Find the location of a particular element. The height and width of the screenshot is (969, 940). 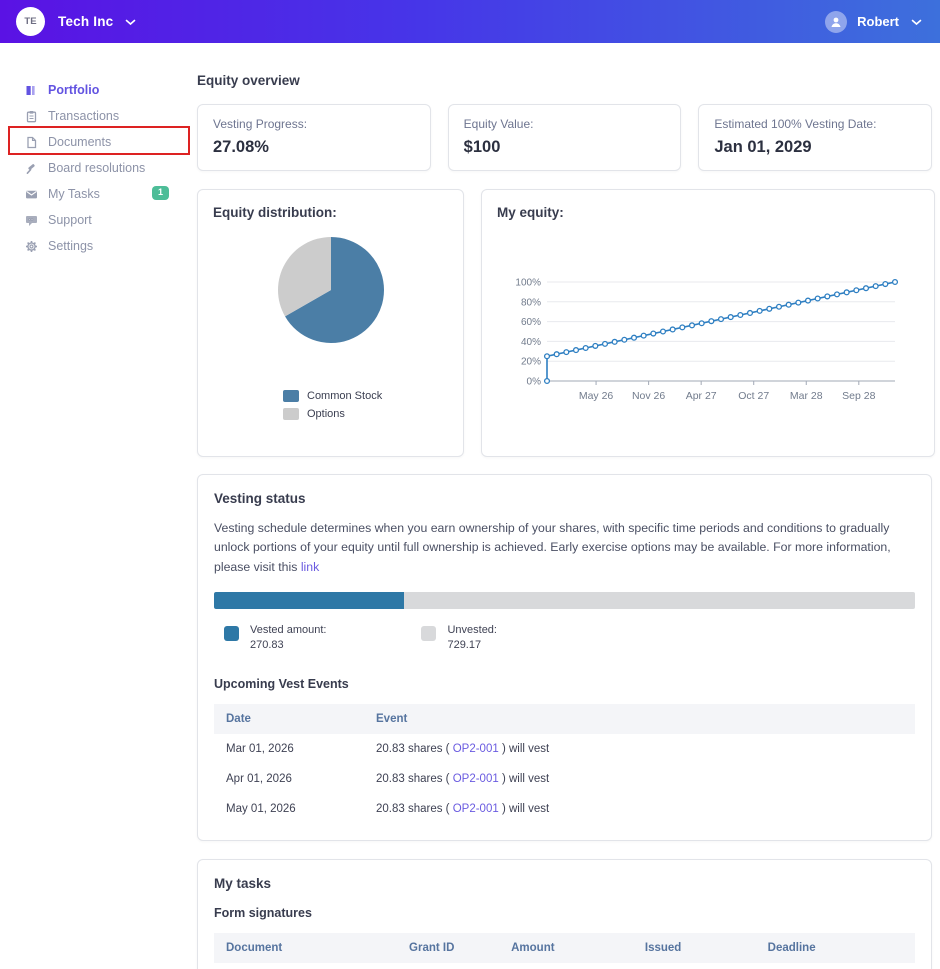

task-issued: Feb 11, 2026 is located at coordinates (694, 966).